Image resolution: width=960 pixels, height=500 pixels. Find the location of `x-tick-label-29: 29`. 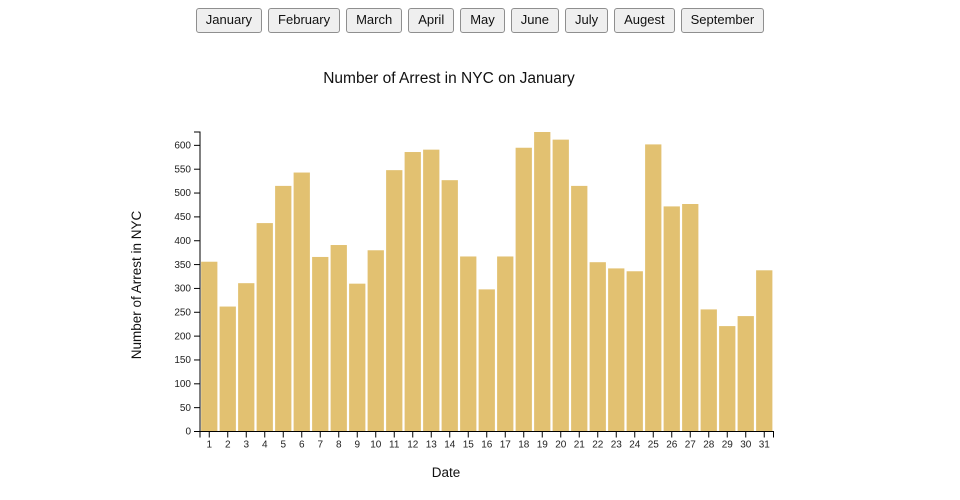

x-tick-label-29: 29 is located at coordinates (728, 445).